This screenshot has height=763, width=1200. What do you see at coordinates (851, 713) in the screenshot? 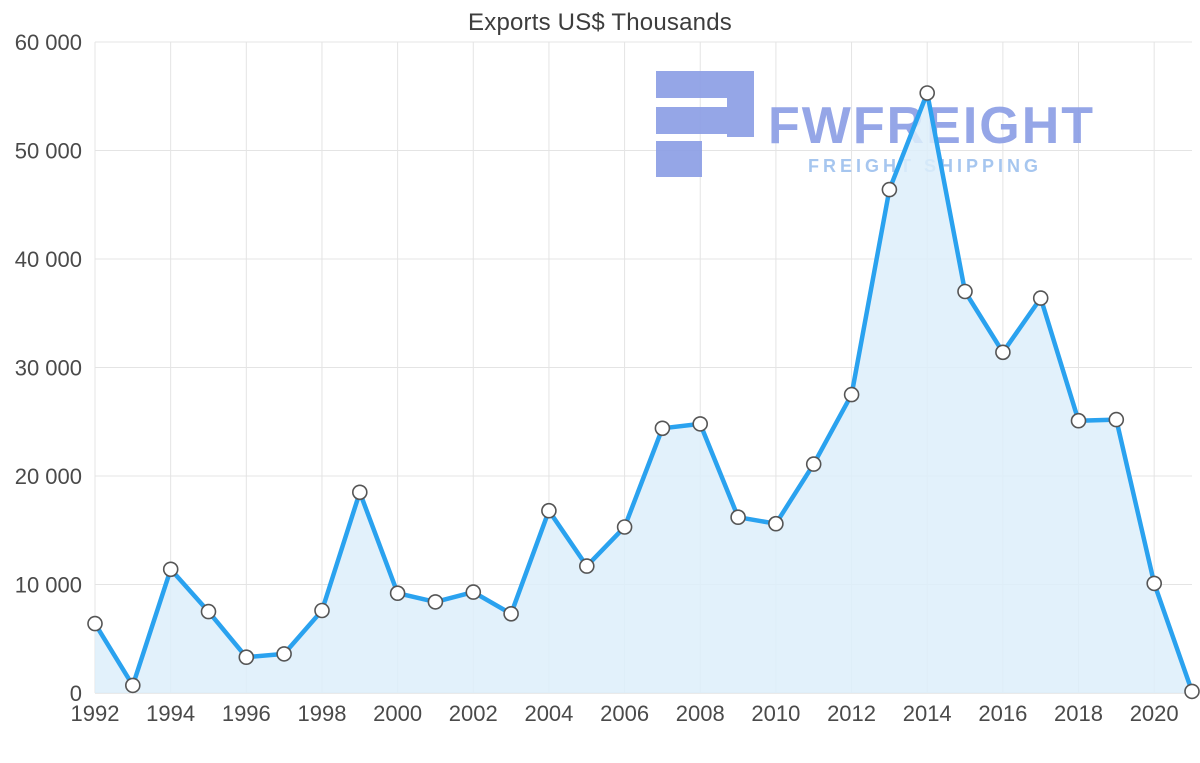
I see `x-axis-tick-label: 2012` at bounding box center [851, 713].